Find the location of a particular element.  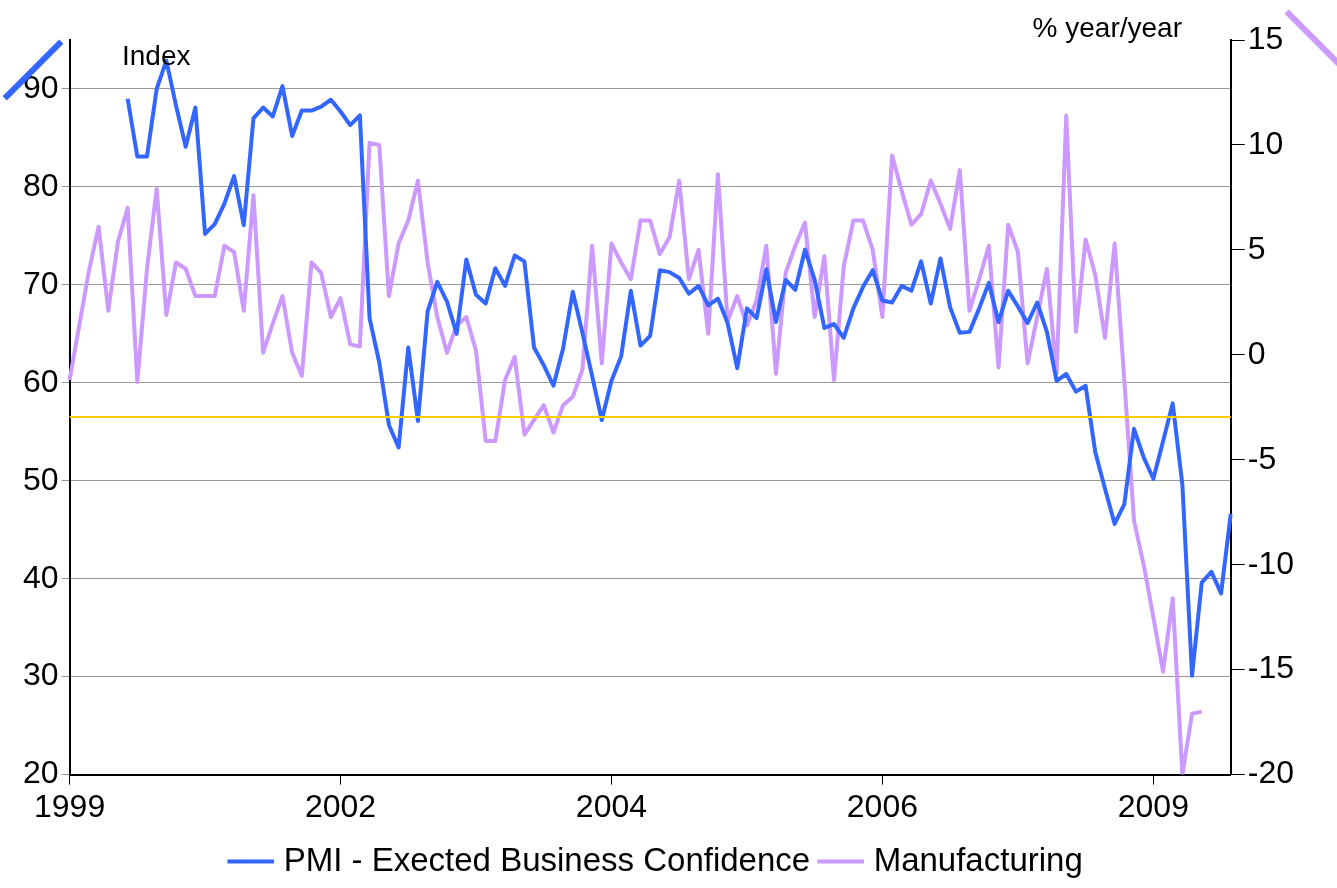

y-axis-title: Index is located at coordinates (156, 56).